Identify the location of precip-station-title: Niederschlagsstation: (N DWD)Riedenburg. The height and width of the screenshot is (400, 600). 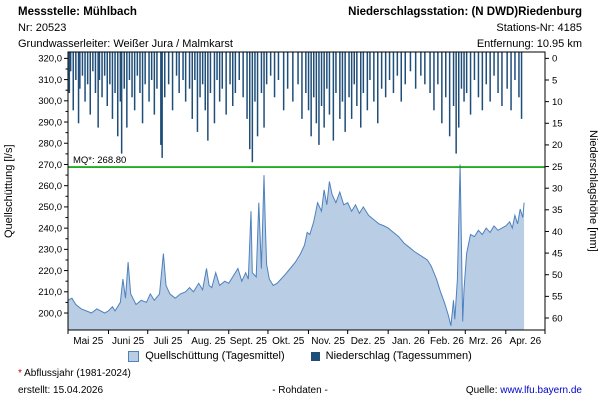
(465, 12).